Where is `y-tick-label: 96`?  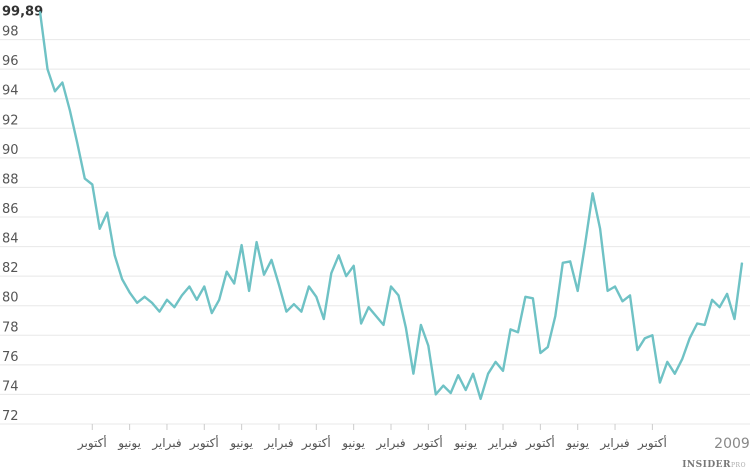 y-tick-label: 96 is located at coordinates (10, 61).